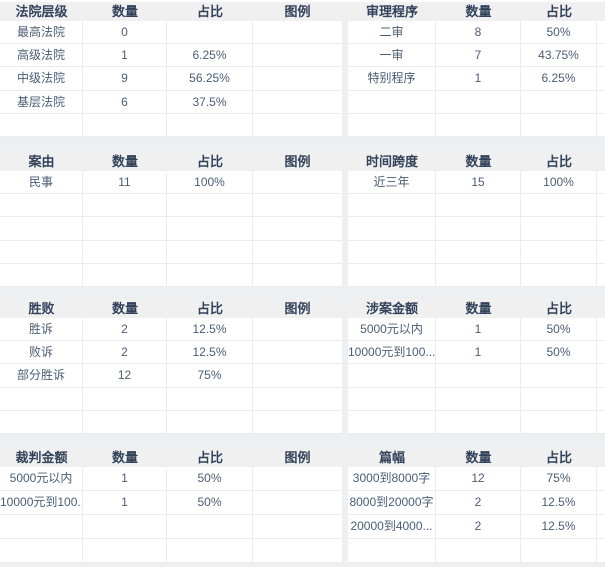 The image size is (605, 567). What do you see at coordinates (476, 161) in the screenshot?
I see `table-header: 时间跨度 数量 占比 图例` at bounding box center [476, 161].